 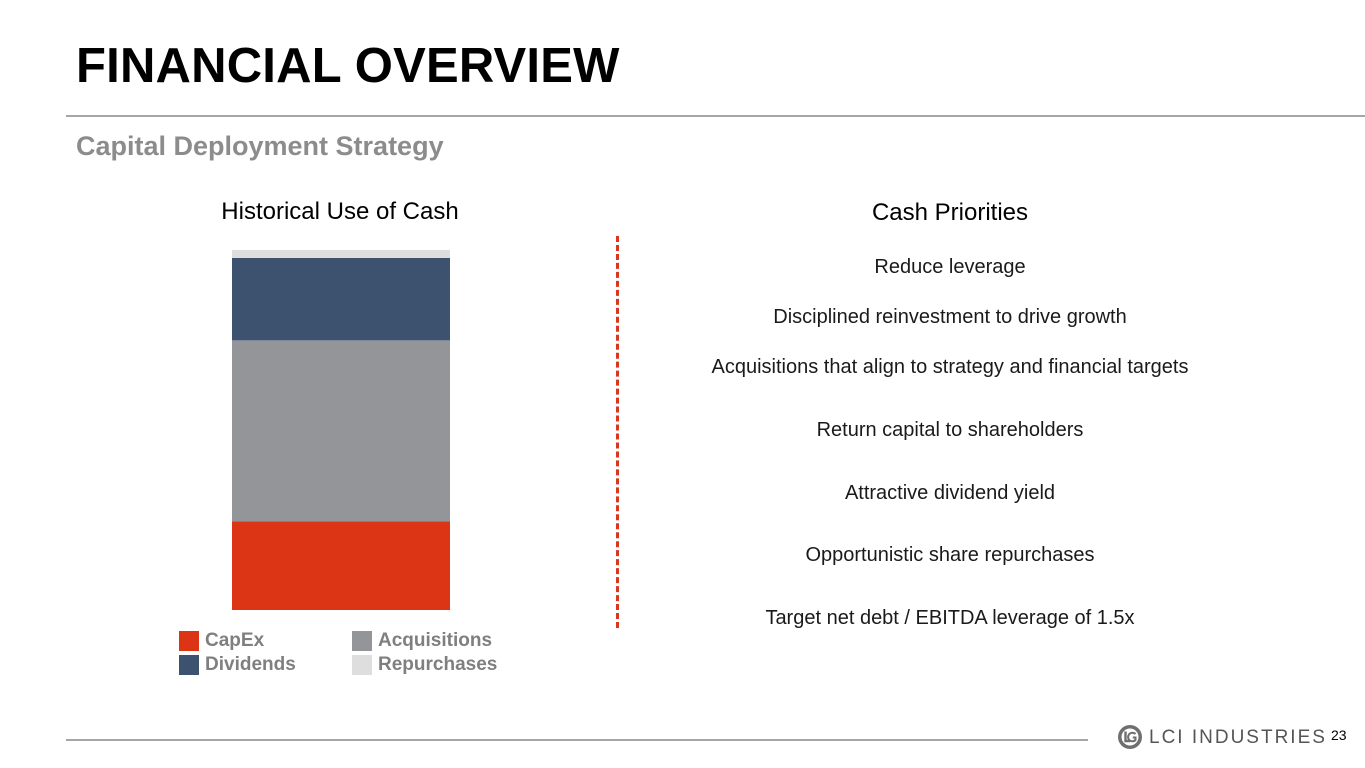 What do you see at coordinates (340, 211) in the screenshot?
I see `chart-title: Historical Use of Cash` at bounding box center [340, 211].